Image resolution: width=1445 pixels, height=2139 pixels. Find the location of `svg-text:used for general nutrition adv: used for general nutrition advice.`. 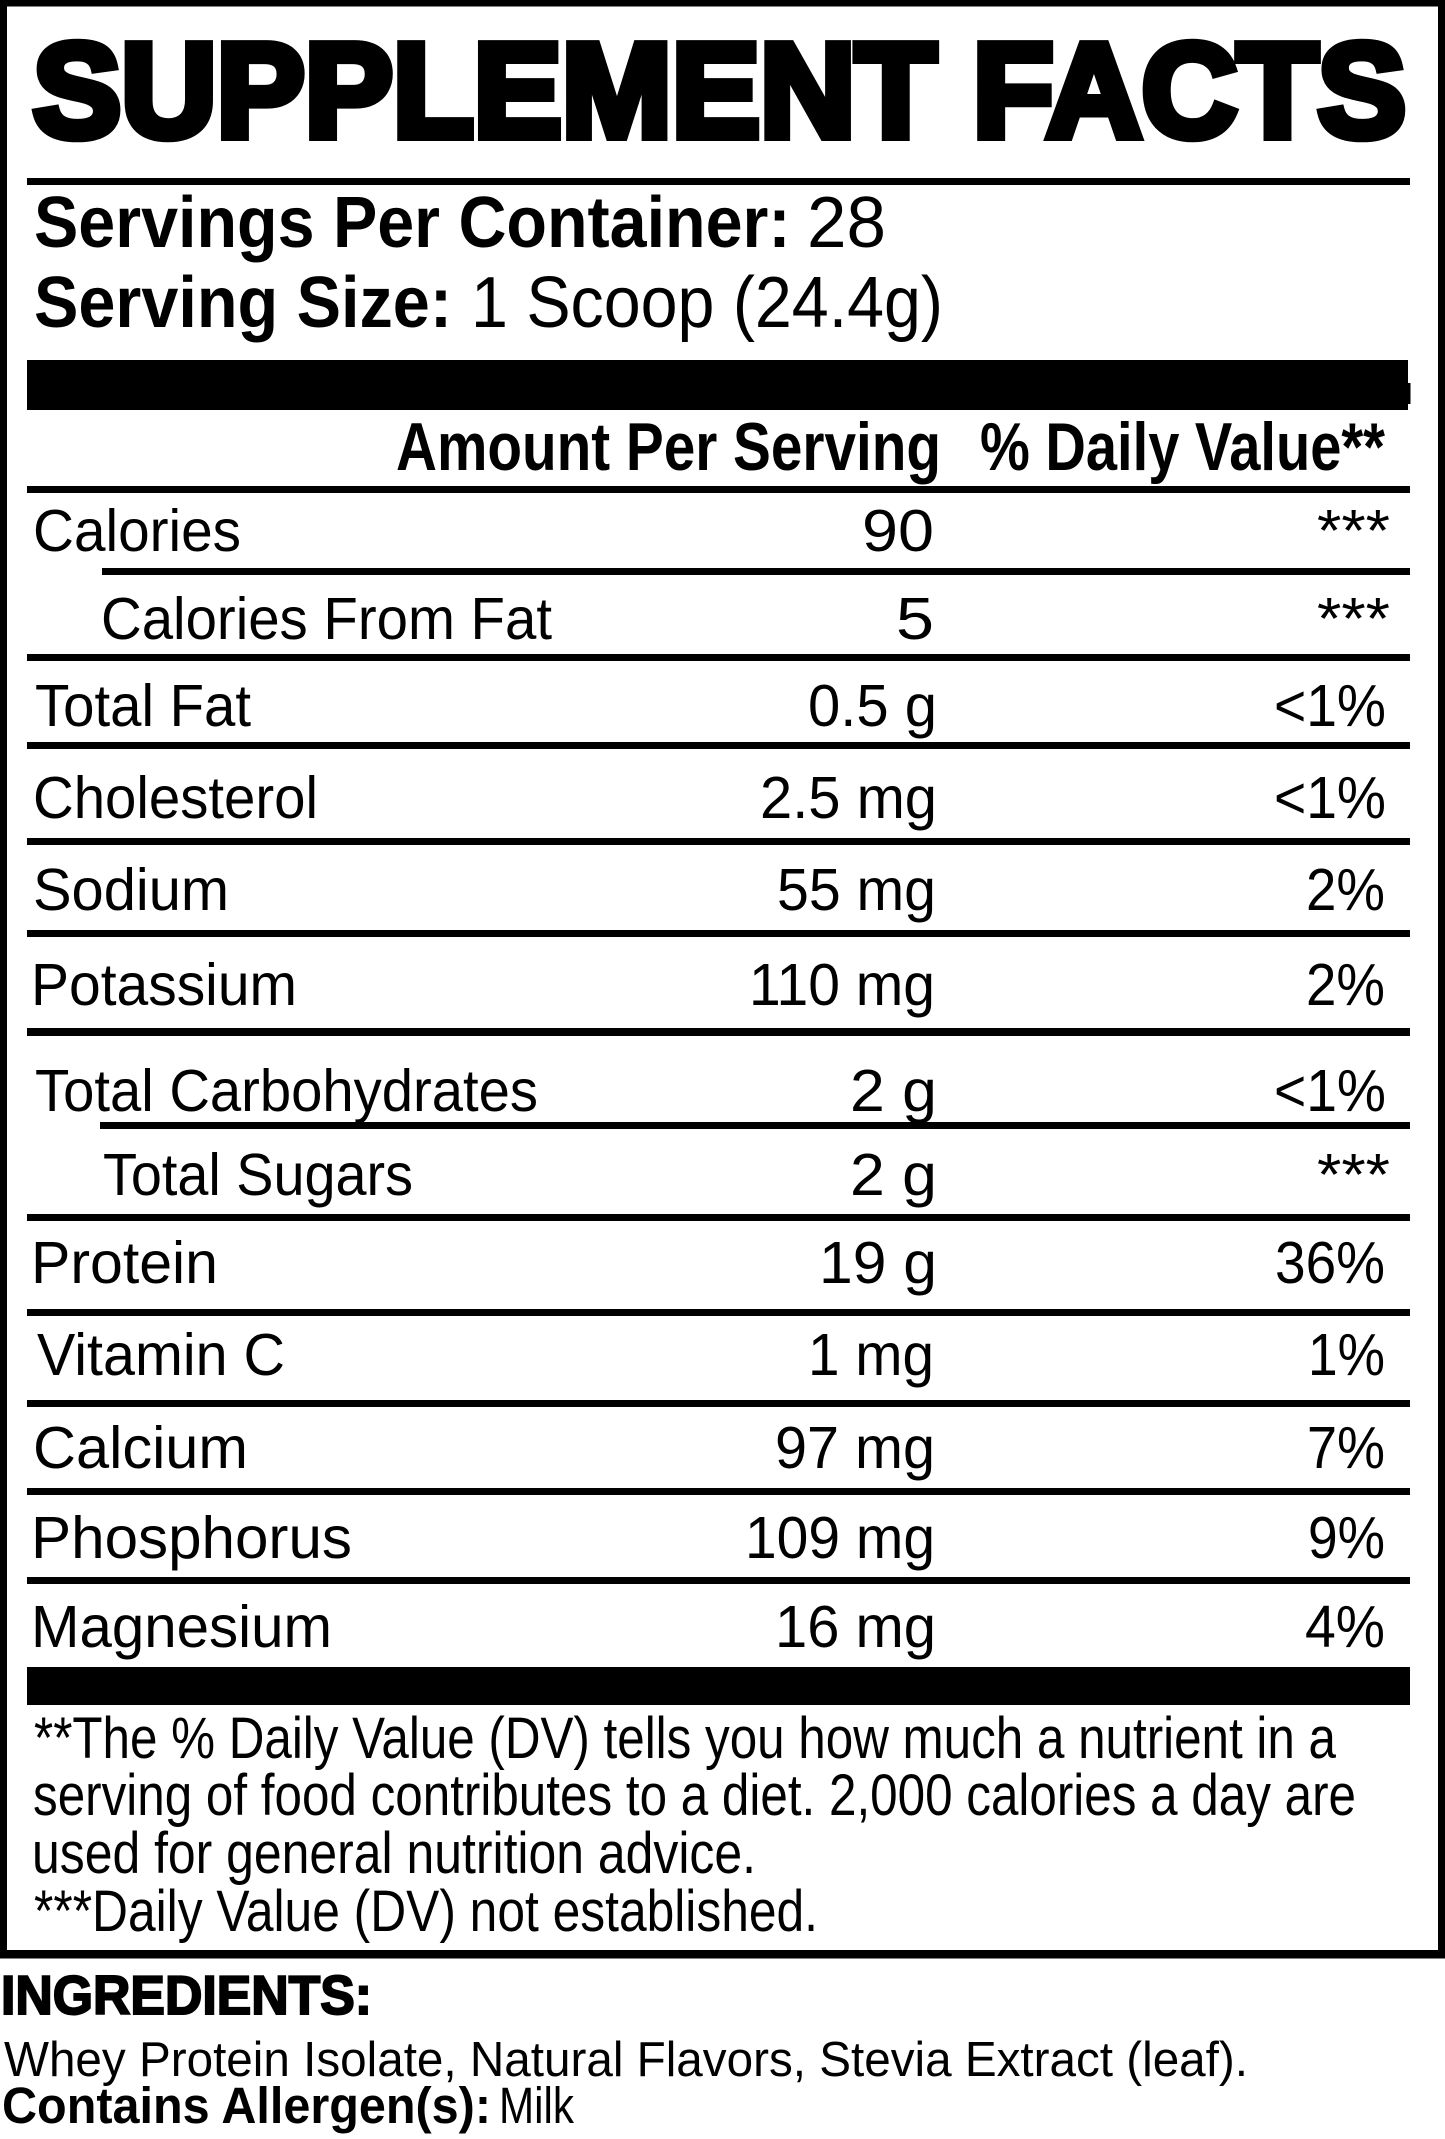

svg-text:used for general nutrition adv: used for general nutrition advice. is located at coordinates (394, 1853).